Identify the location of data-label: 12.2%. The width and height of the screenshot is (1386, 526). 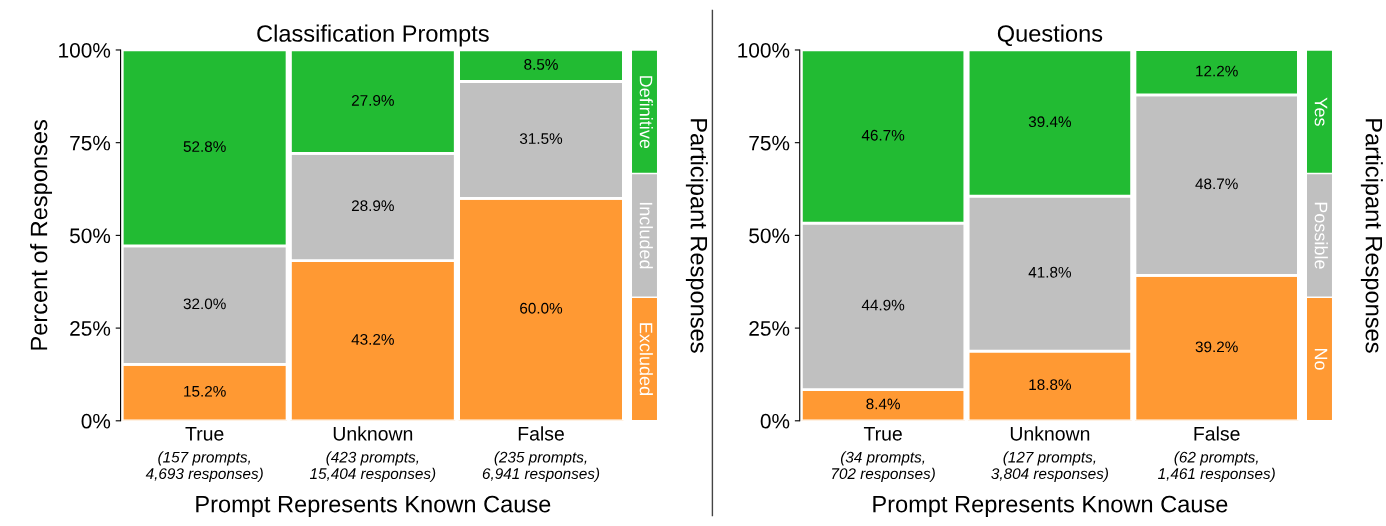
(1217, 71).